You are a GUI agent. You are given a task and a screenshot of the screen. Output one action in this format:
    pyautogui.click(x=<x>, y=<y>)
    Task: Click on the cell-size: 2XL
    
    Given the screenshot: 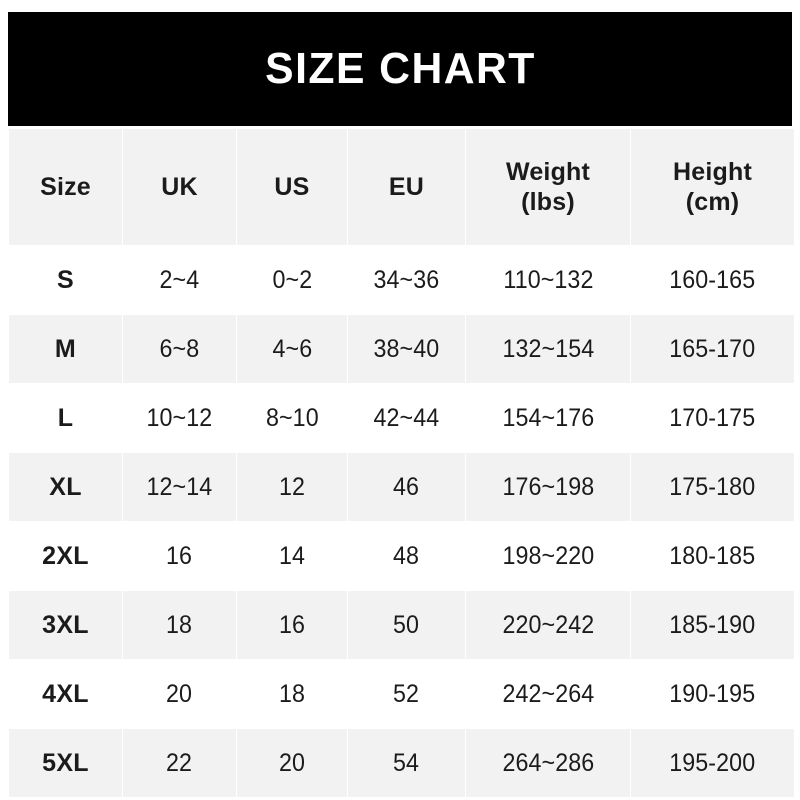 What is the action you would take?
    pyautogui.click(x=65, y=556)
    